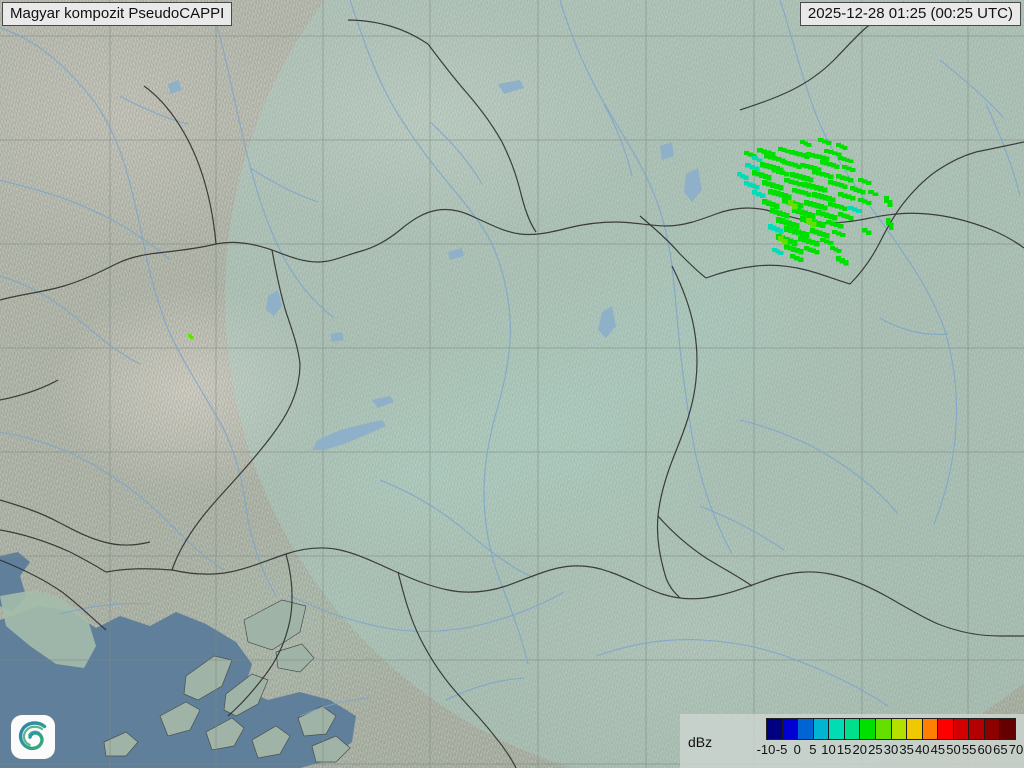 This screenshot has height=768, width=1024. I want to click on dbz-color-bar, so click(891, 729).